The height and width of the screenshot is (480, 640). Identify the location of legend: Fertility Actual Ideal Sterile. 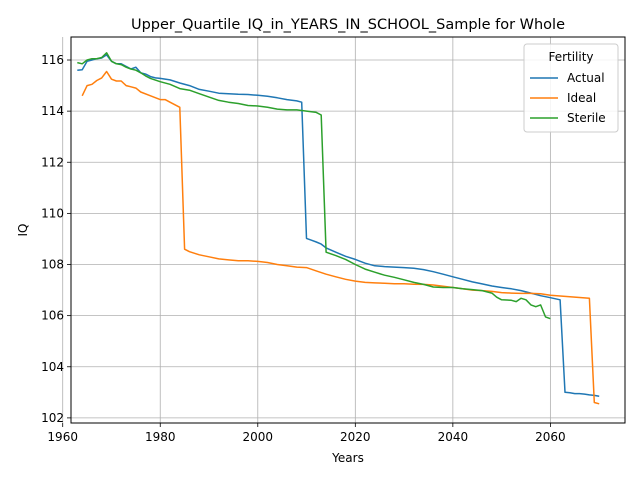
(571, 88).